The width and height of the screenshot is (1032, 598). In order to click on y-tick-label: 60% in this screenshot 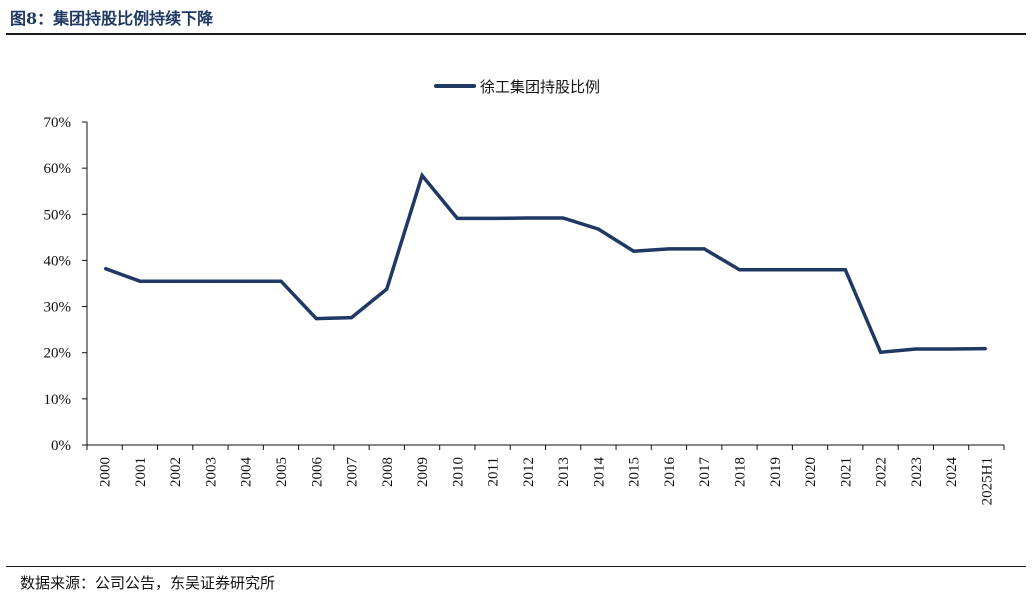, I will do `click(58, 169)`.